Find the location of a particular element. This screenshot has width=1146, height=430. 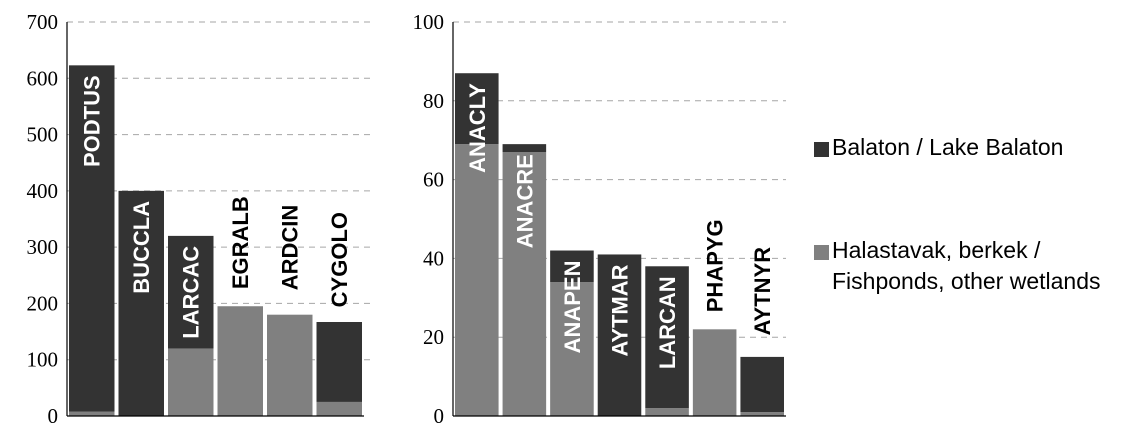

bar-segment-fishponds-phapyg is located at coordinates (714, 372).